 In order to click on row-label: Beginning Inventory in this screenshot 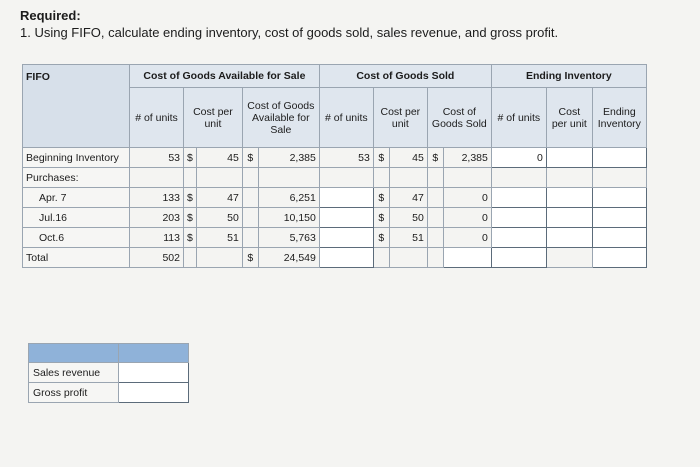, I will do `click(76, 157)`.